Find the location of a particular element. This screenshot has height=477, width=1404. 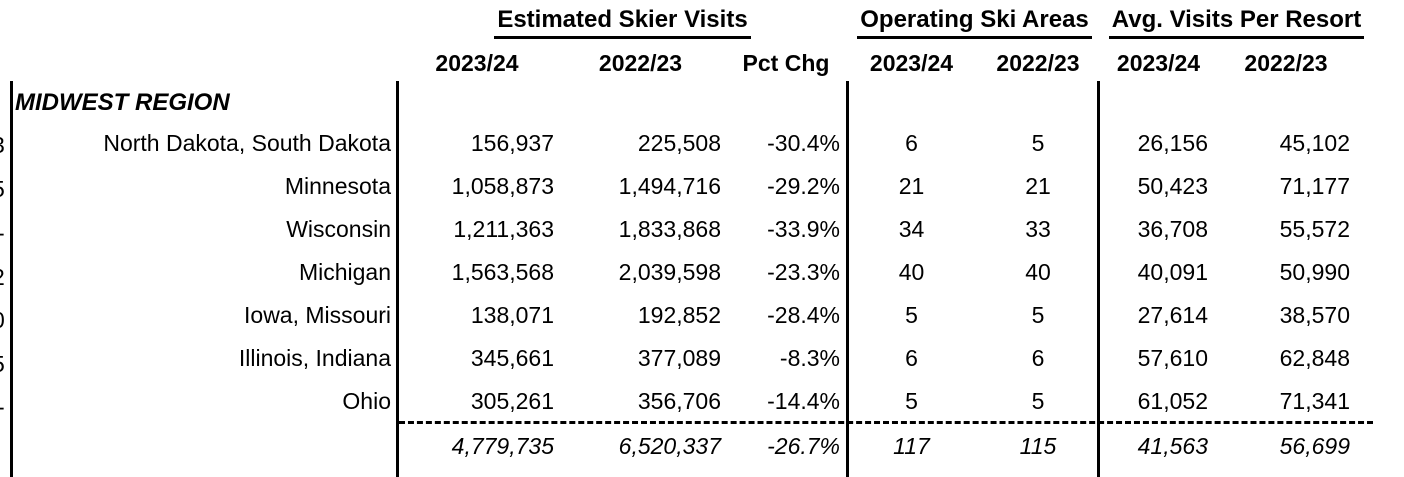

total-areas-2223: 115 is located at coordinates (1038, 446).